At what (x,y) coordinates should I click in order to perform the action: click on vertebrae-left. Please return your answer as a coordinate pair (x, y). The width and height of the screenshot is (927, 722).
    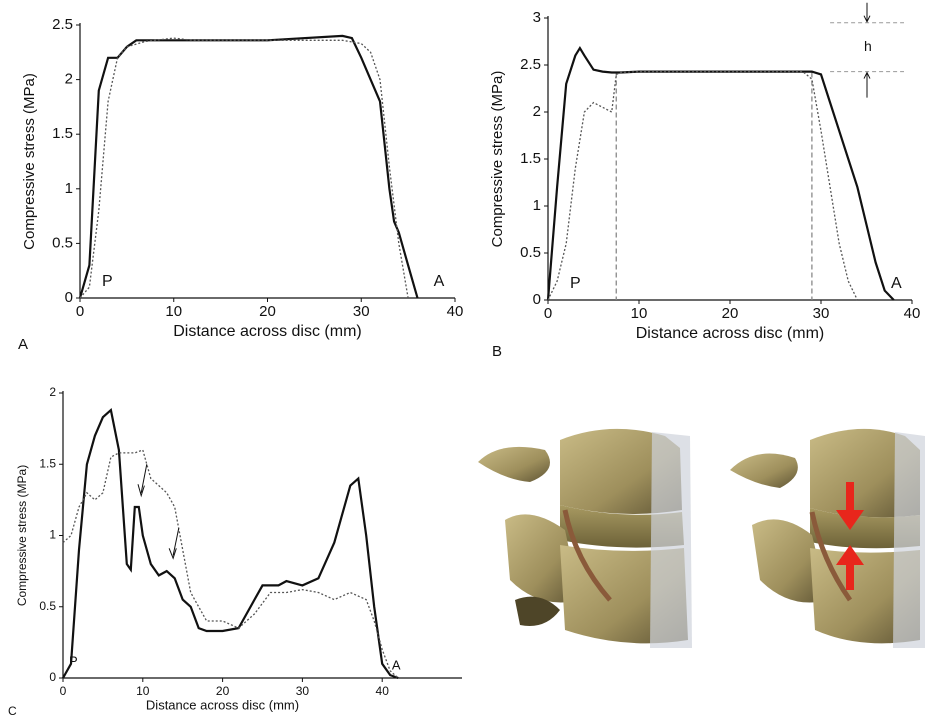
    Looking at the image, I should click on (585, 538).